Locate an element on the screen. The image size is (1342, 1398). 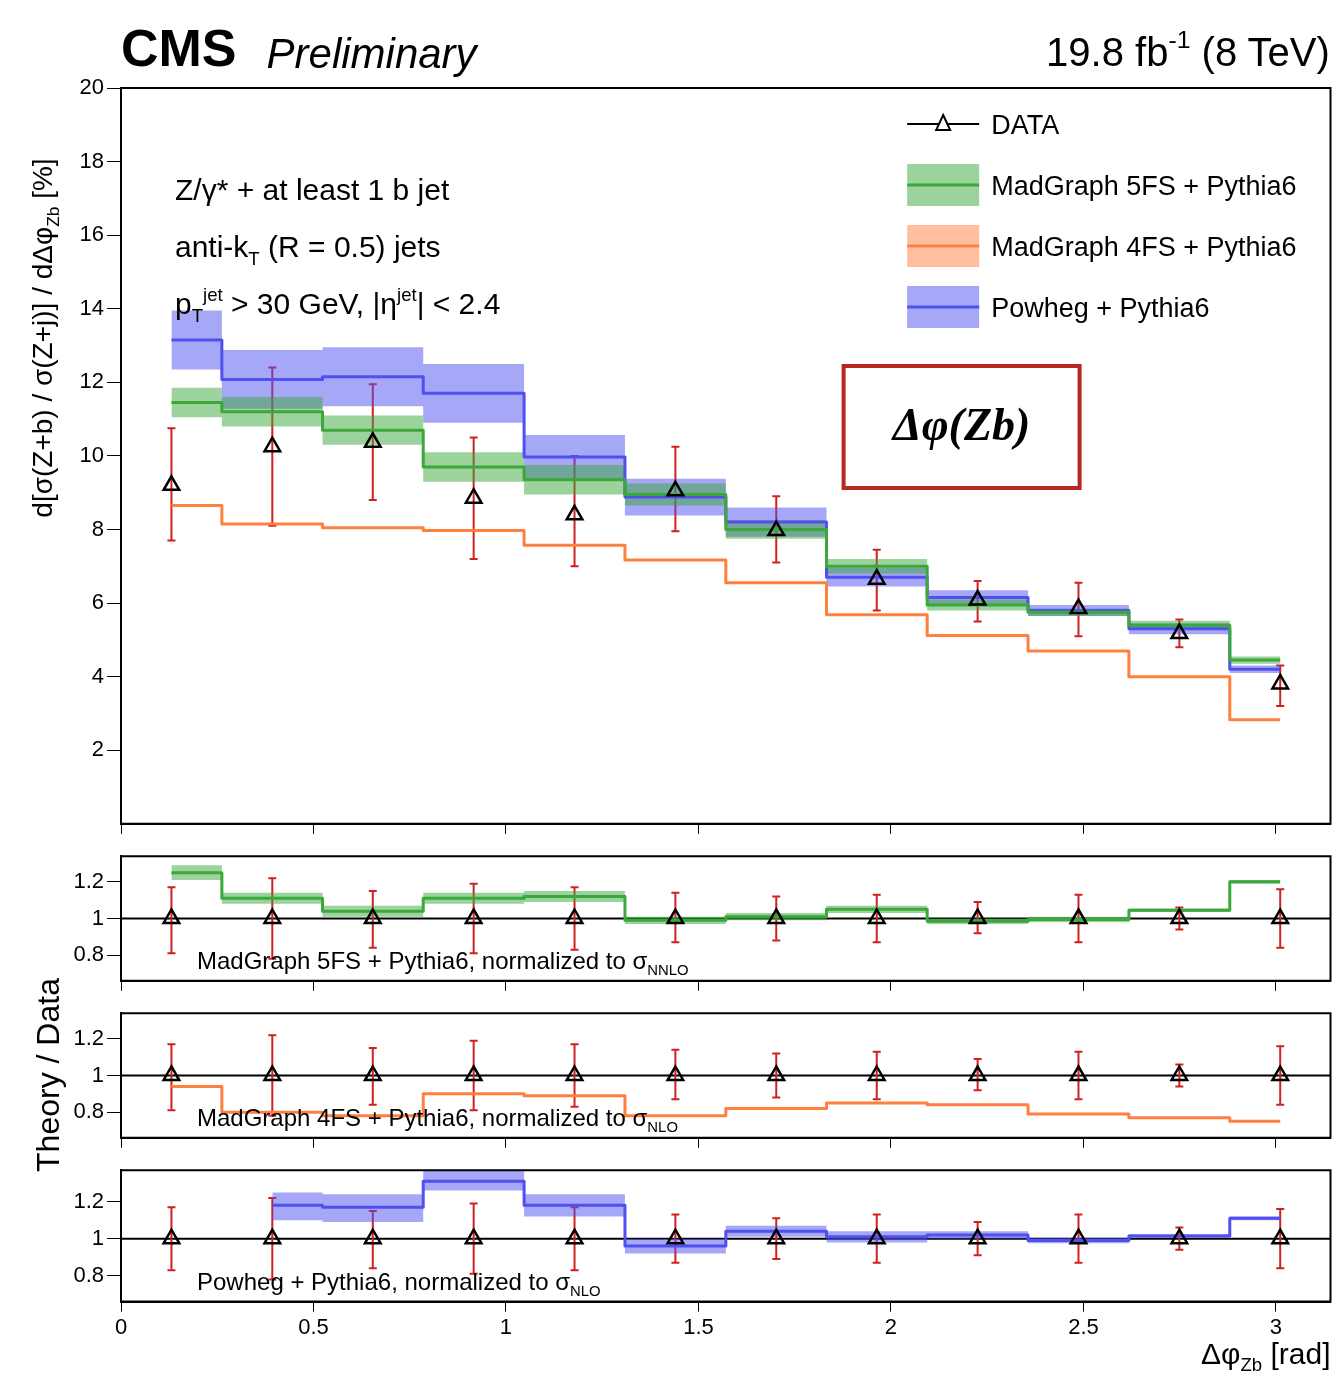
chart-title: CMS is located at coordinates (179, 48).